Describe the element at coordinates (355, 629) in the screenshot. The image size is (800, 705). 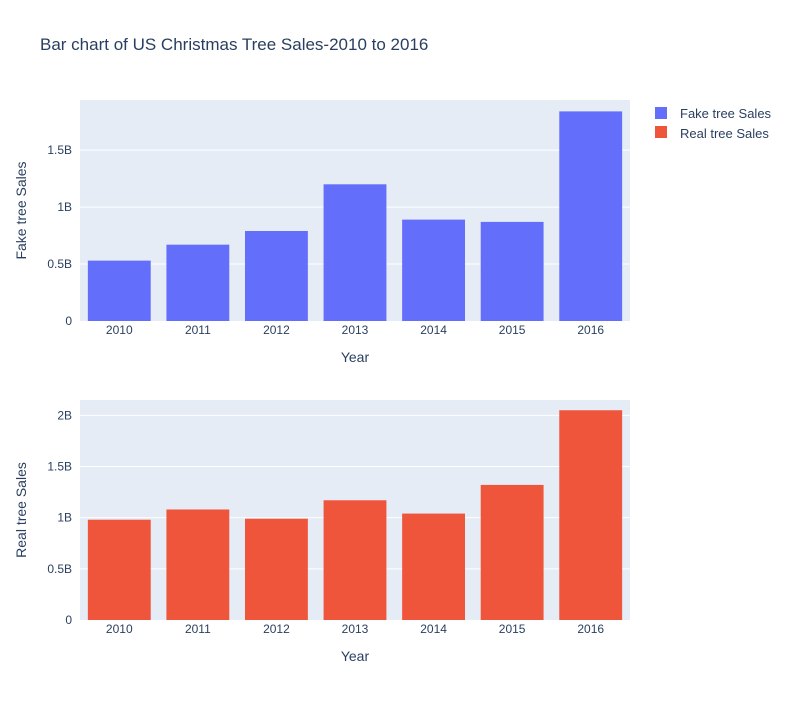
I see `real-xtick-label: 2013` at that location.